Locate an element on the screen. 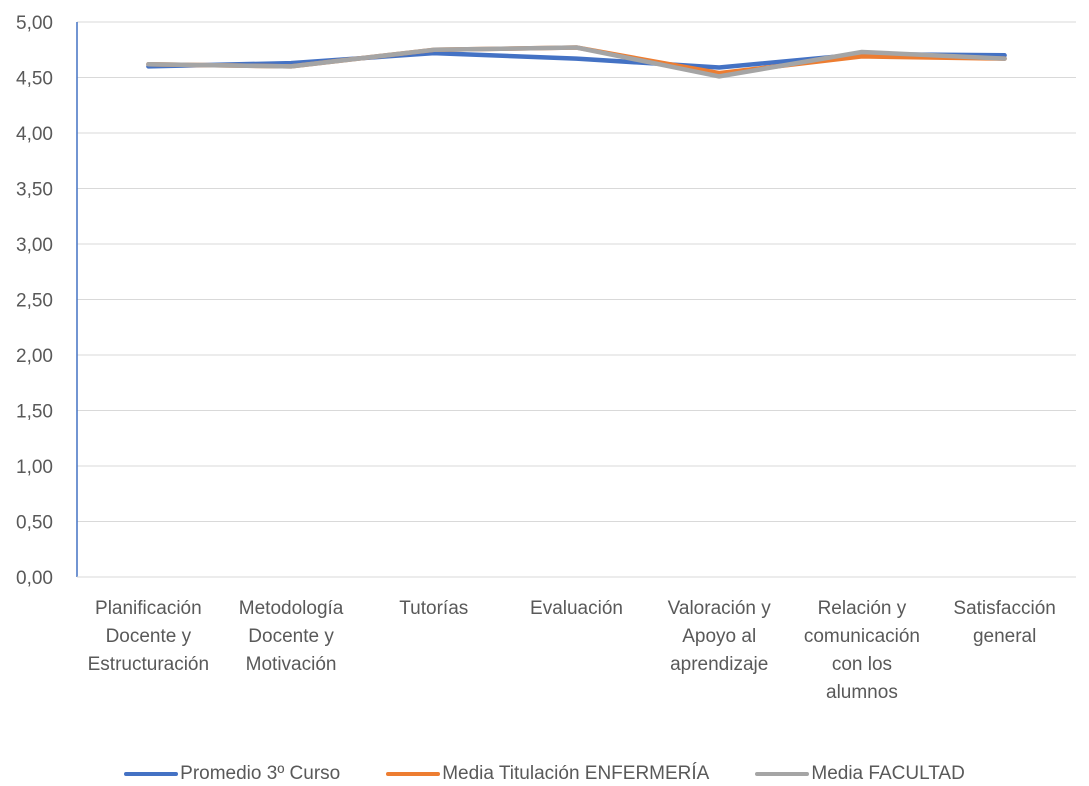 The width and height of the screenshot is (1089, 786). y-tick-label: 4,50 is located at coordinates (34, 79).